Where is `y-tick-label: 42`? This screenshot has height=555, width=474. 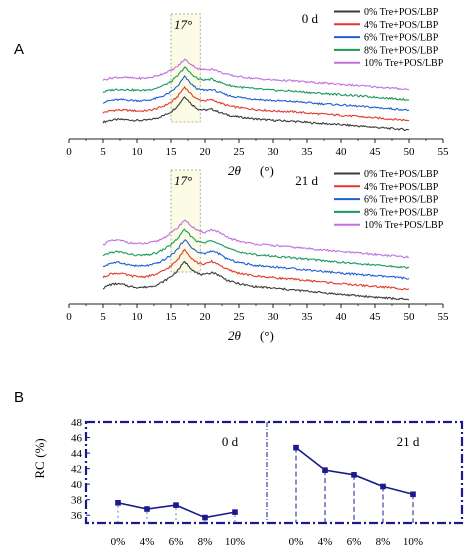
y-tick-label: 42 is located at coordinates (76, 470).